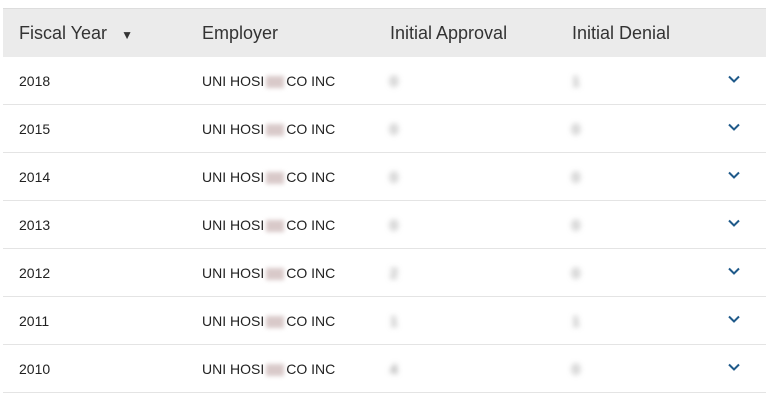 The height and width of the screenshot is (400, 770). Describe the element at coordinates (35, 80) in the screenshot. I see `fiscal-year: 2018` at that location.